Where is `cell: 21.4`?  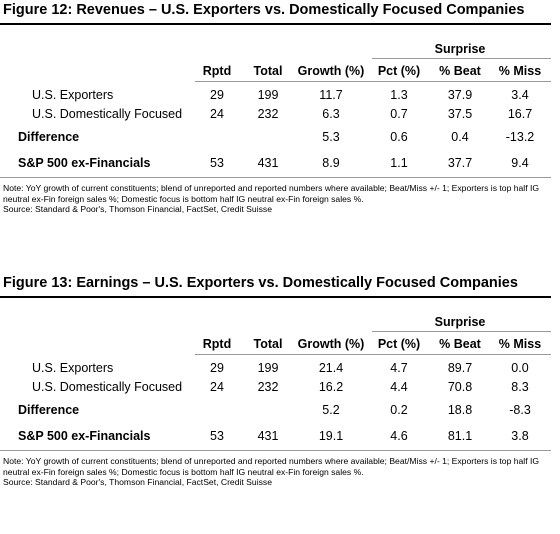
cell: 21.4 is located at coordinates (331, 368).